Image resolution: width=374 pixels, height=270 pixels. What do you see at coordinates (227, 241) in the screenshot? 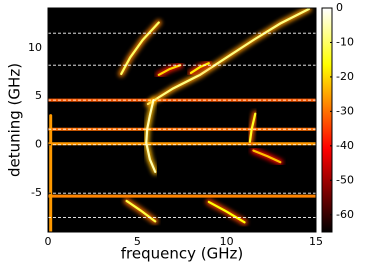
I see `x-tick-label: 10` at bounding box center [227, 241].